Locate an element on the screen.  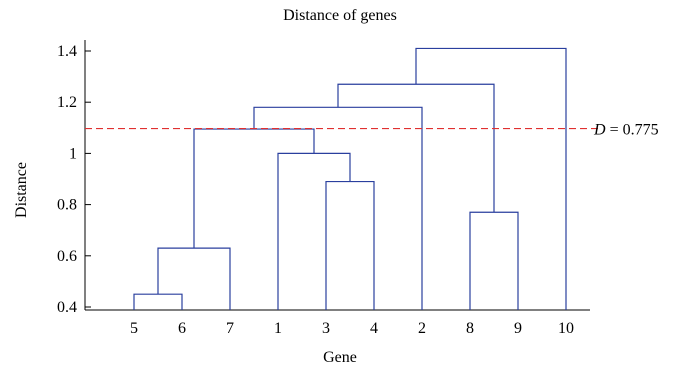
x-tick-label: 2 is located at coordinates (422, 328).